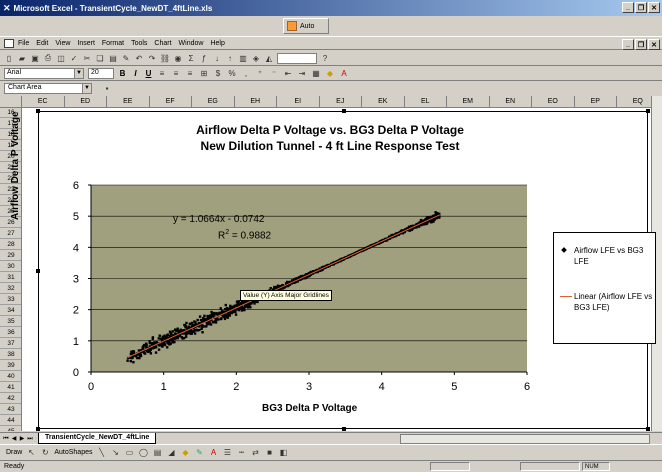 Image resolution: width=662 pixels, height=472 pixels. Describe the element at coordinates (654, 7) in the screenshot. I see `close-button: ✕` at that location.